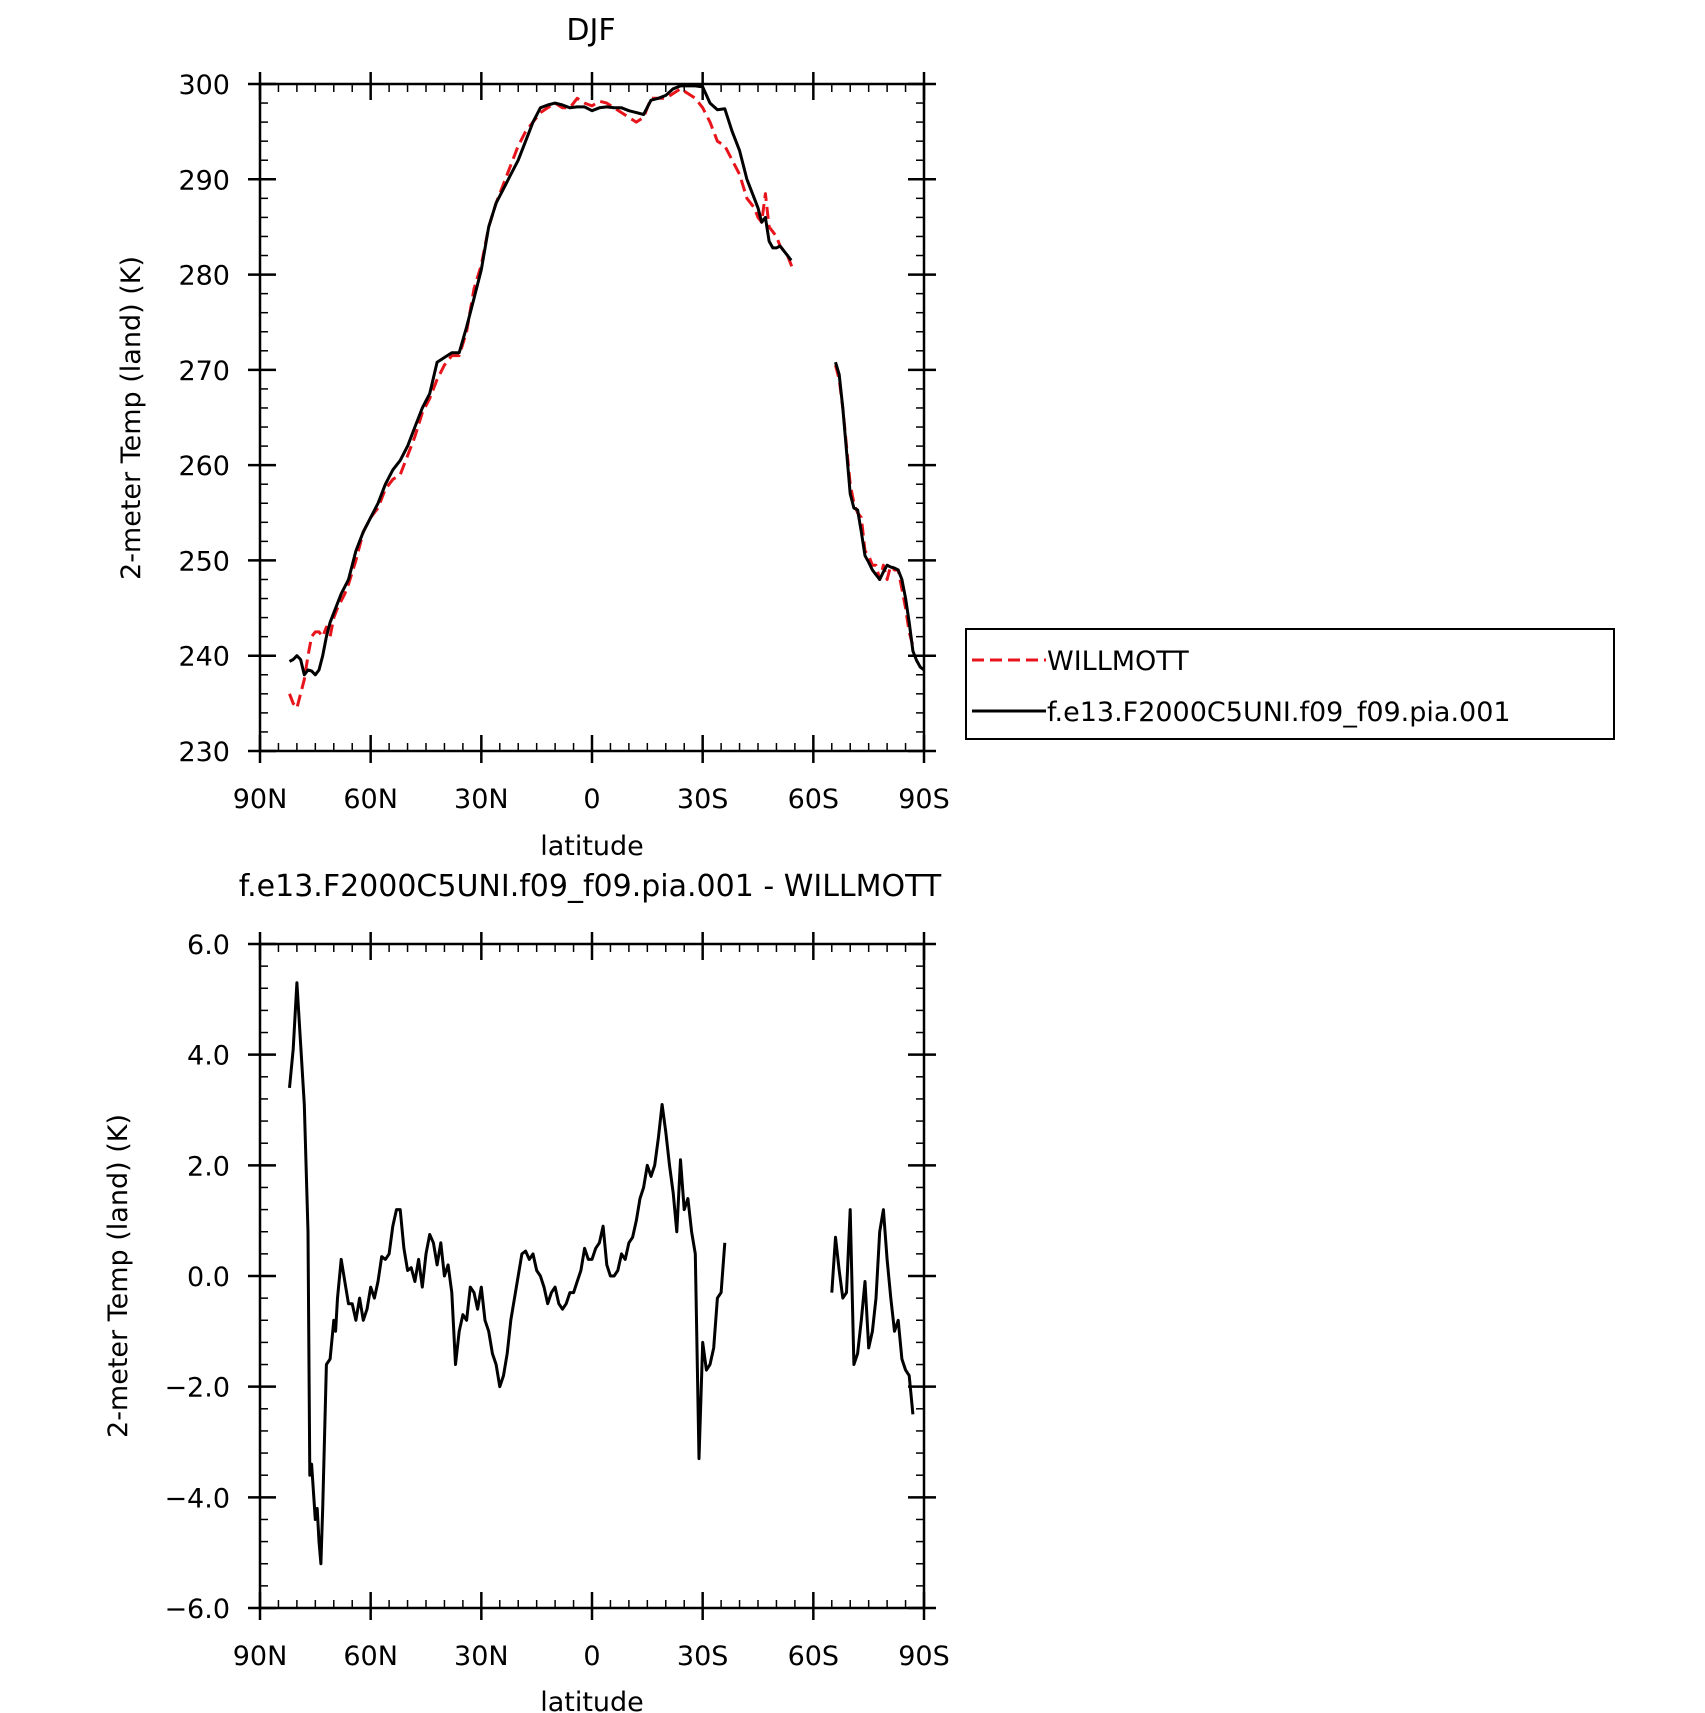  I want to click on bottom-x-axis-label: latitude, so click(592, 1700).